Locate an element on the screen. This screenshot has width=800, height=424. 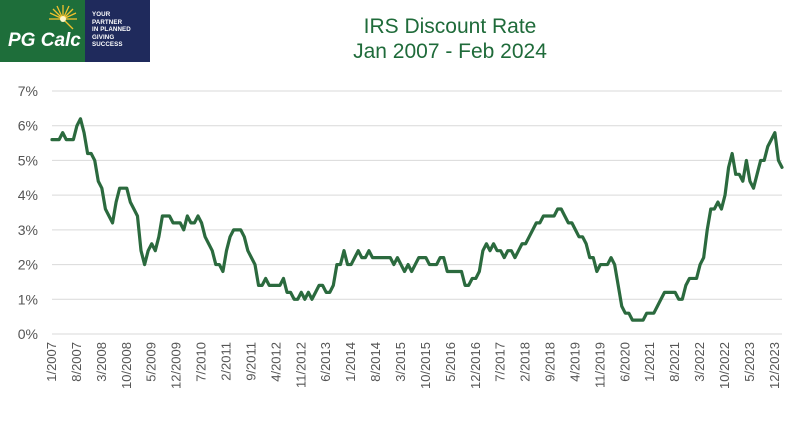
x-tick-label: 7/2017 is located at coordinates (500, 362).